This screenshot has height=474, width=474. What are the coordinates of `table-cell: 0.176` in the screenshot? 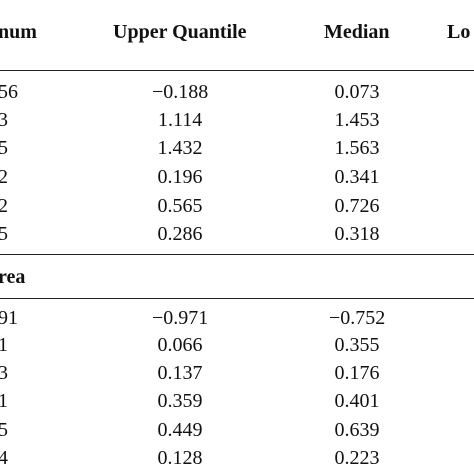 It's located at (357, 373).